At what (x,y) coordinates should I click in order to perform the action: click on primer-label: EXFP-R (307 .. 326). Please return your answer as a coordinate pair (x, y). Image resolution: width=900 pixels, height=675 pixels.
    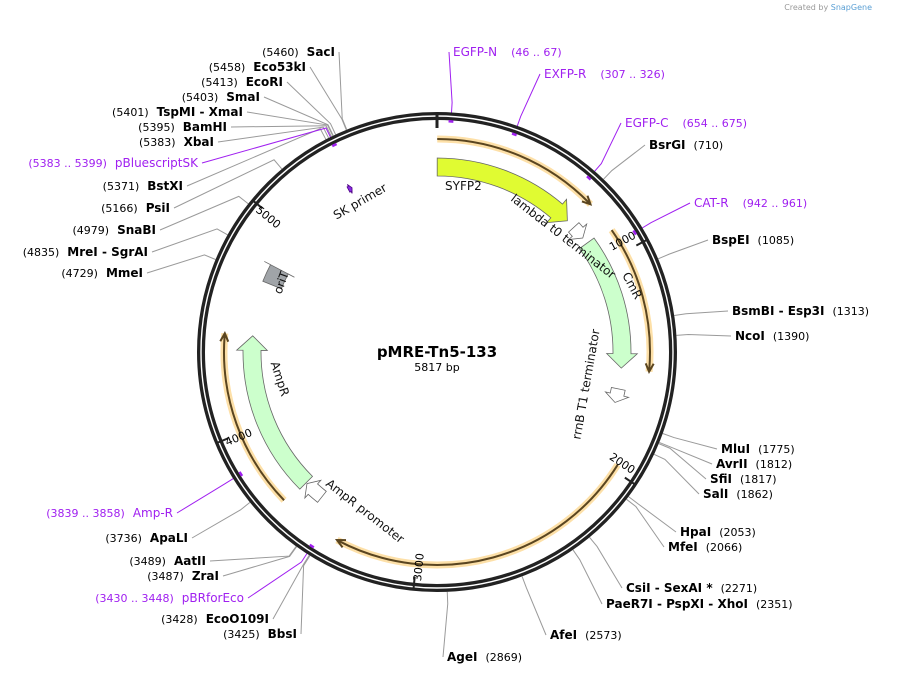
    Looking at the image, I should click on (604, 74).